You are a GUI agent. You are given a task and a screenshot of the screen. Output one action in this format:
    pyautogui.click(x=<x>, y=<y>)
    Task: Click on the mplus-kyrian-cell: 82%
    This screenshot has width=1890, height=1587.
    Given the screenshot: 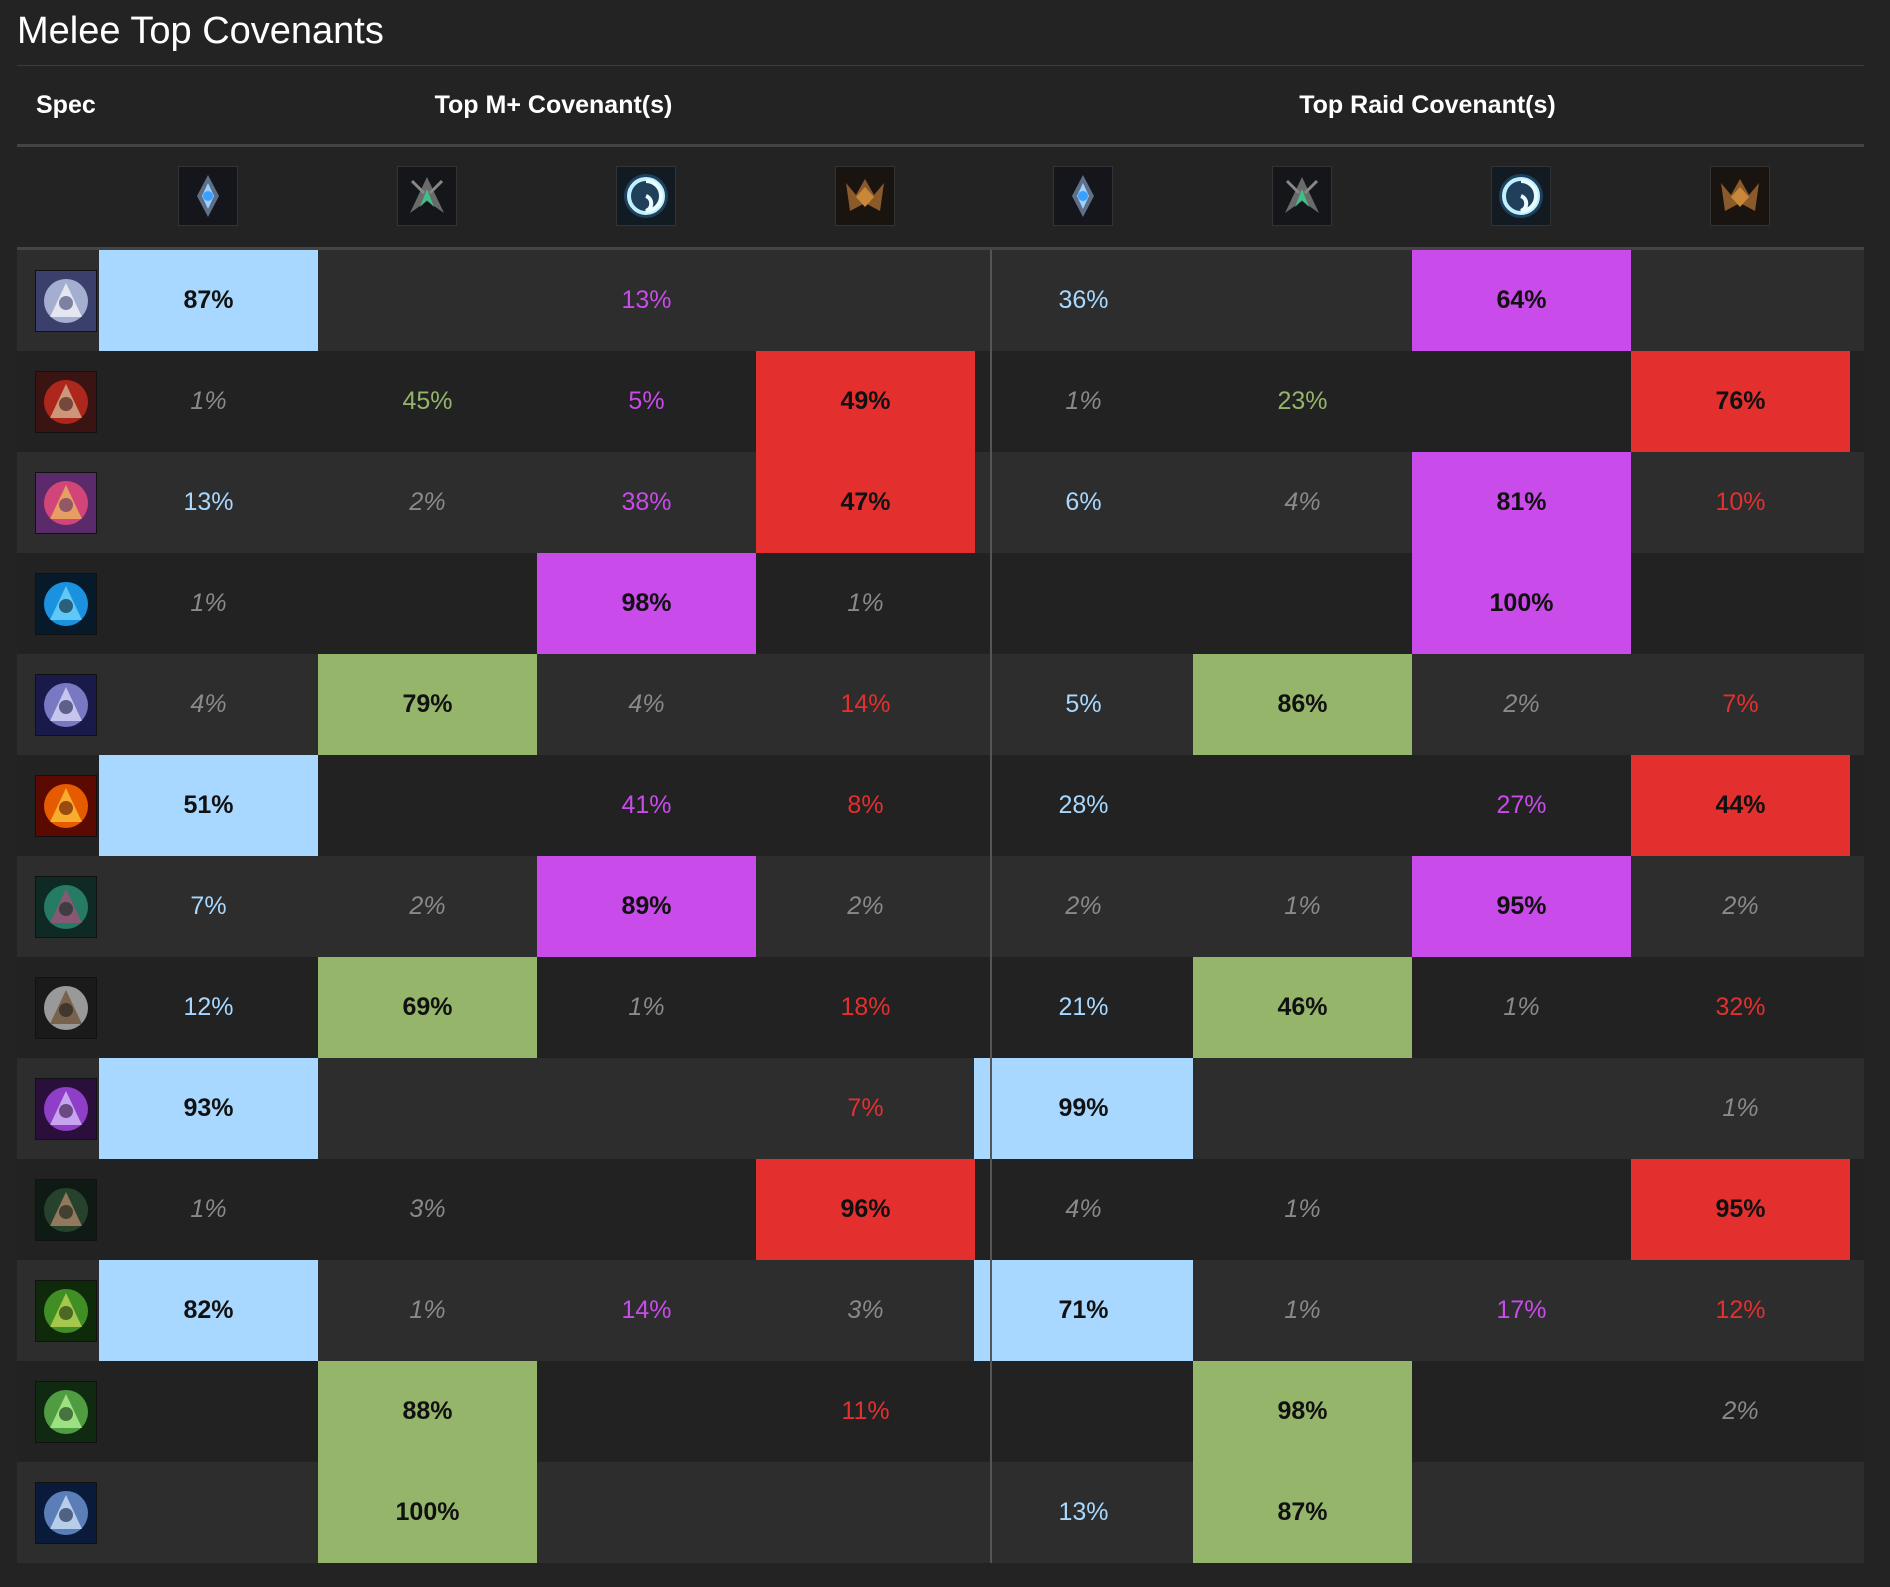 What is the action you would take?
    pyautogui.click(x=208, y=1310)
    